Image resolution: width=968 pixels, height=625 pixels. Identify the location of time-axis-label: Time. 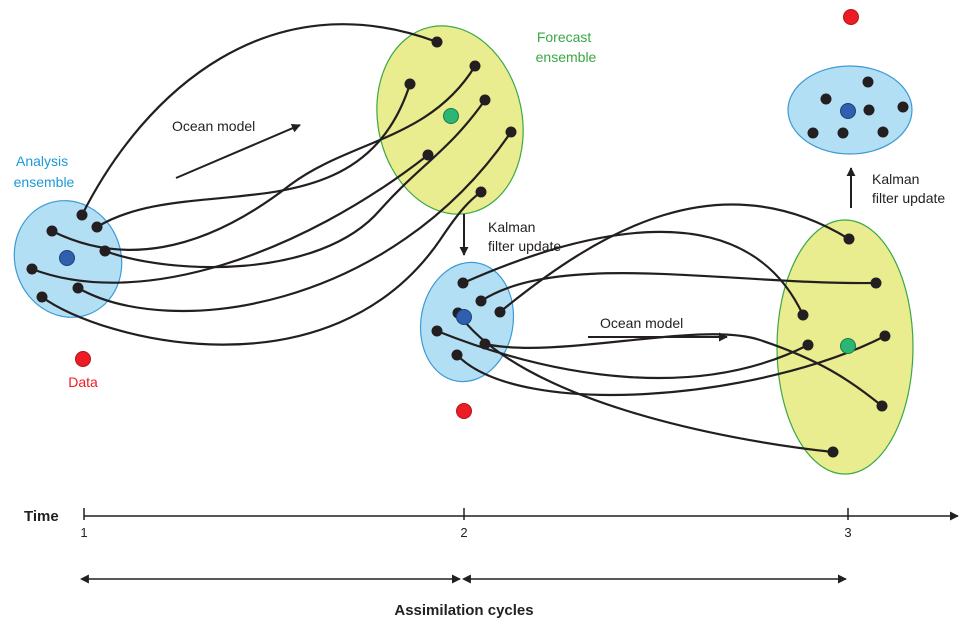
(41, 516).